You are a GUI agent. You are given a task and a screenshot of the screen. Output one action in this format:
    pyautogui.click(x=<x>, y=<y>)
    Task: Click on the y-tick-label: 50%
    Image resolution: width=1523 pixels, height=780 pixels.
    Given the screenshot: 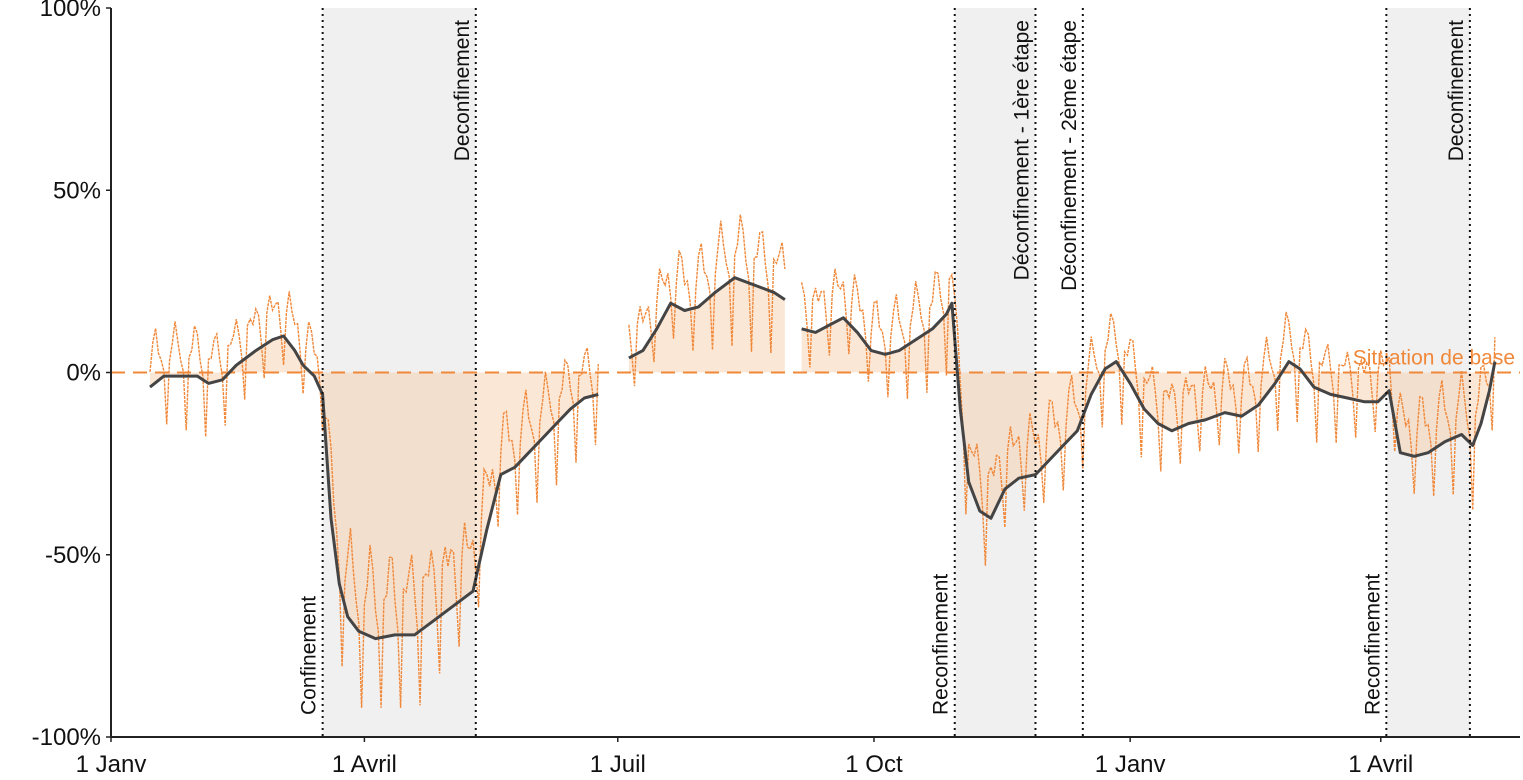 What is the action you would take?
    pyautogui.click(x=77, y=190)
    